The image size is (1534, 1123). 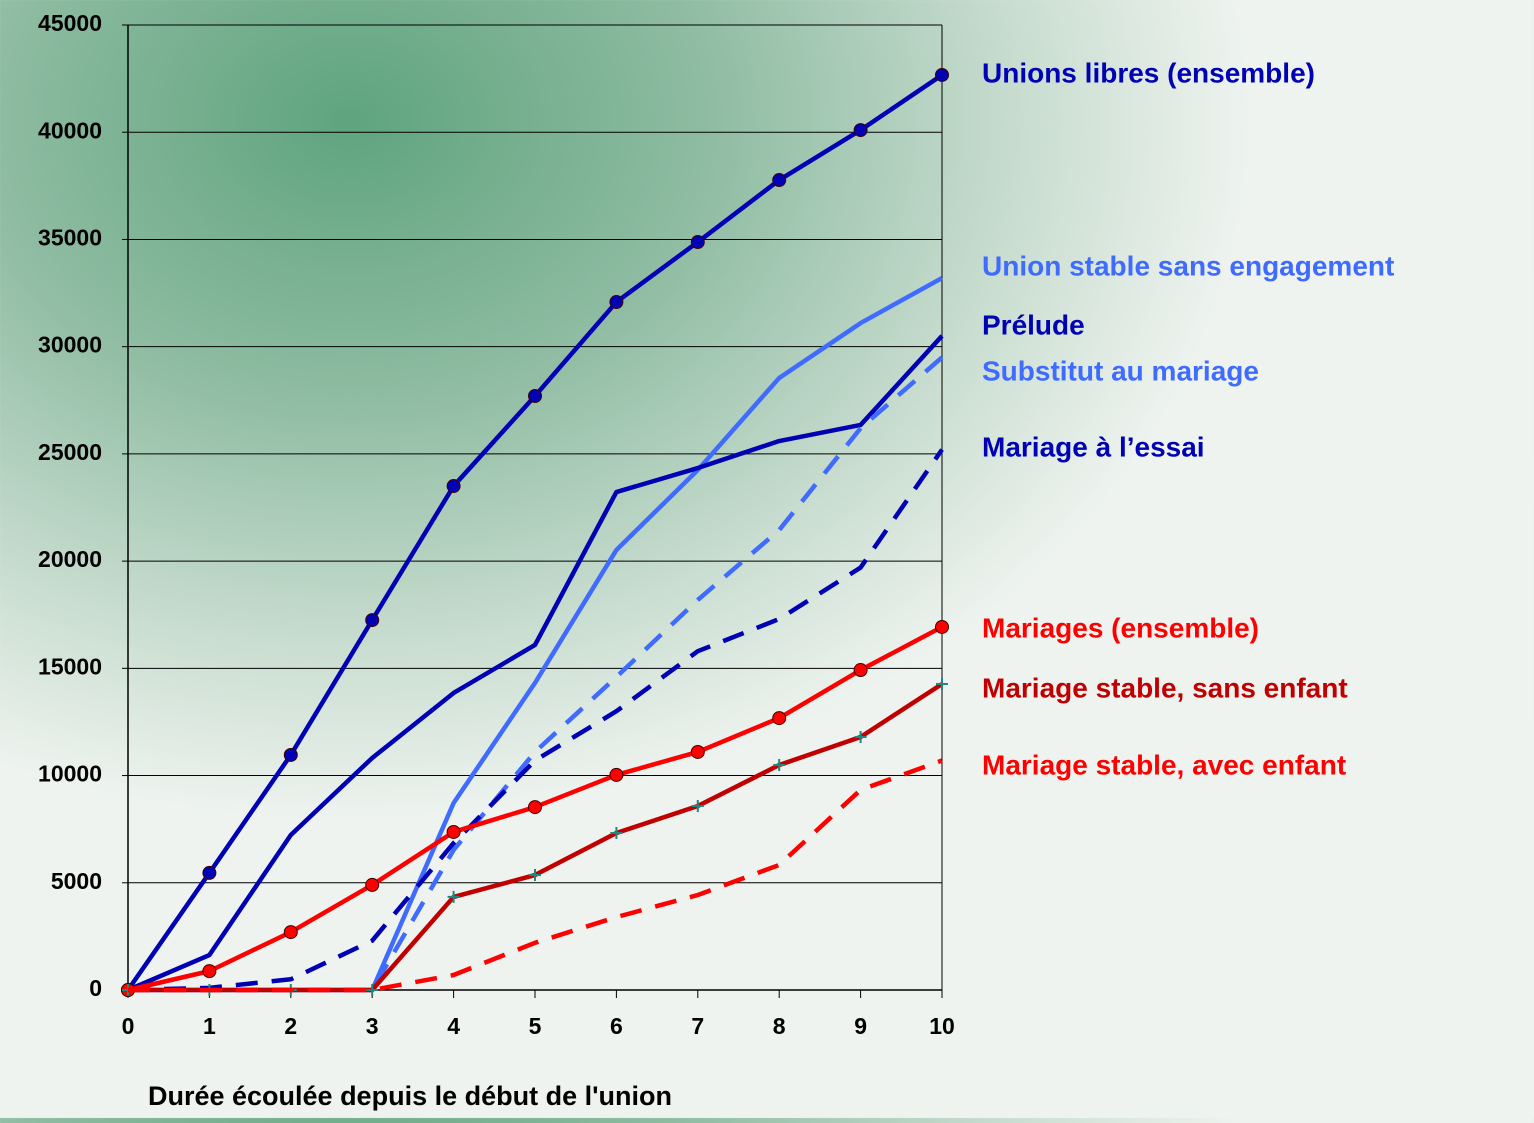 I want to click on legend-label: Mariages (ensemble), so click(x=1120, y=627).